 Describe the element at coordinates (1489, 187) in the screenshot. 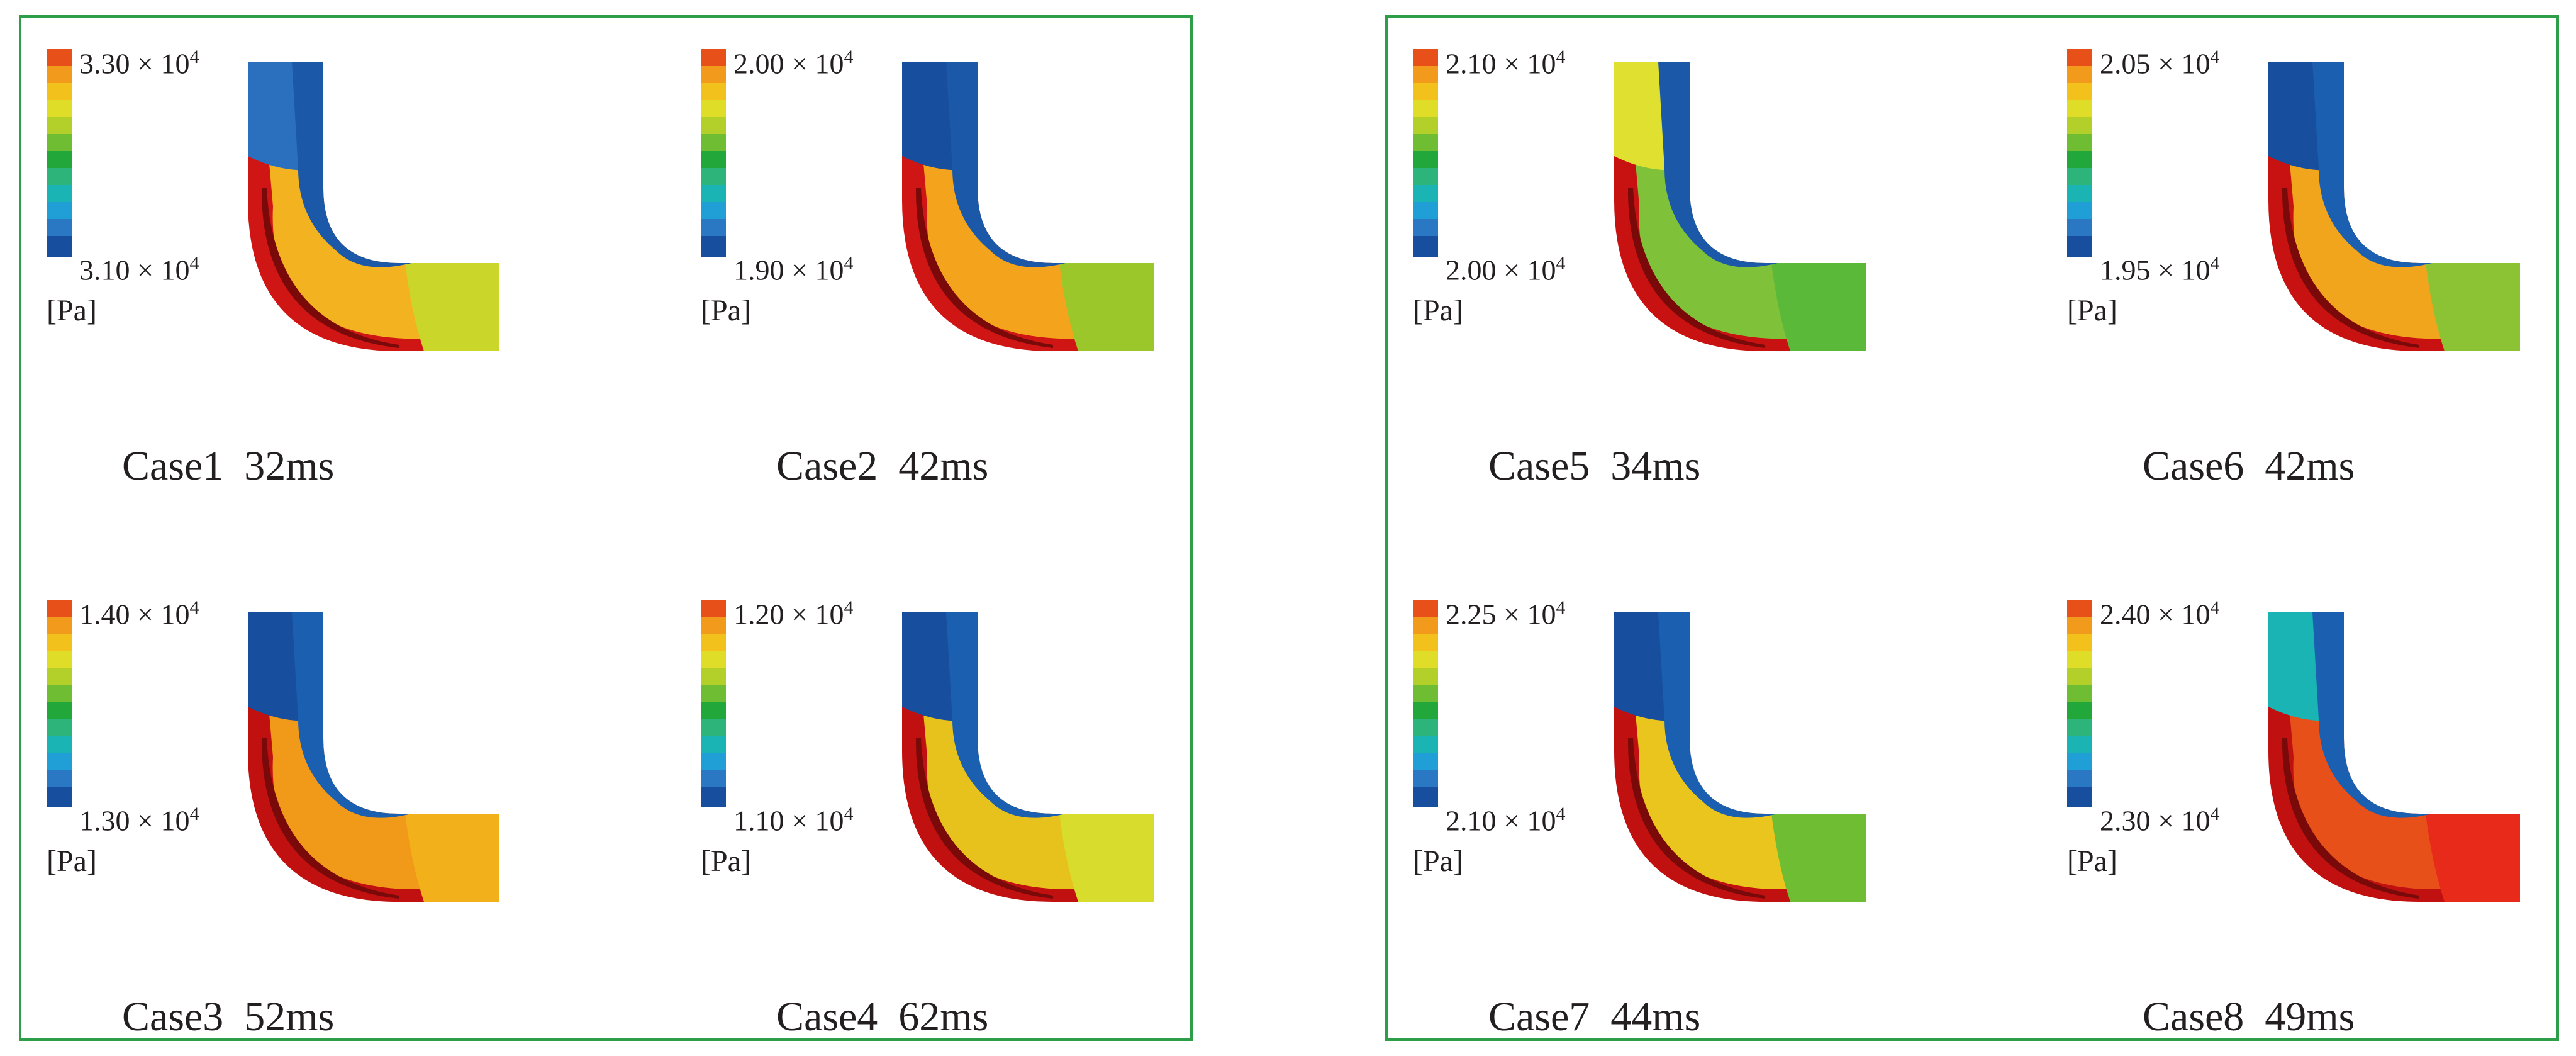

I see `pressure-color-scale: 2.10 × 104 2.00 × 104 [Pa]` at that location.